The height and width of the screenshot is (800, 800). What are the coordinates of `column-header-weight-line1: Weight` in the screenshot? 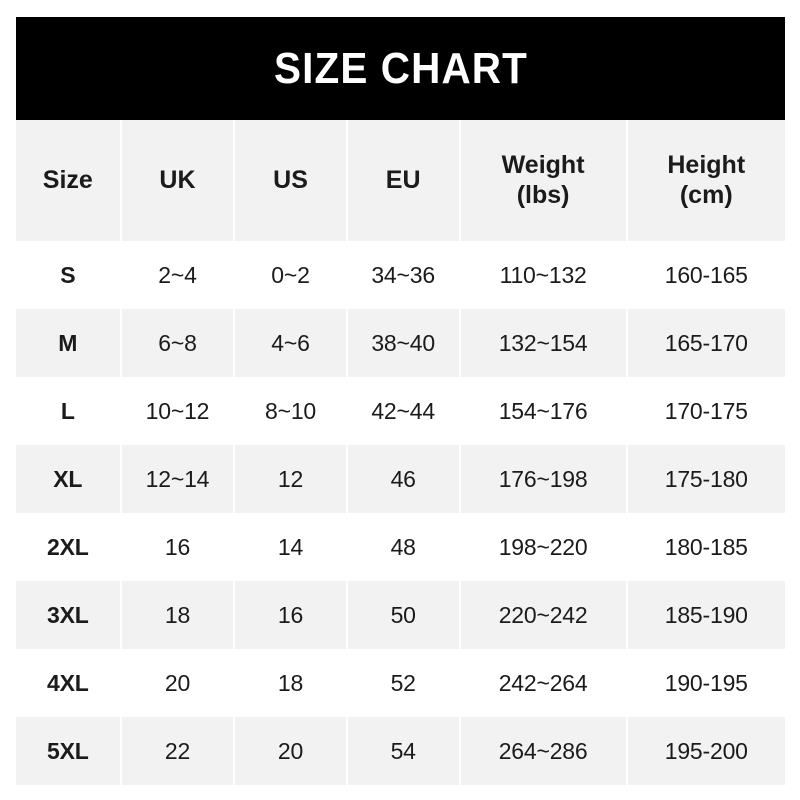 It's located at (543, 165).